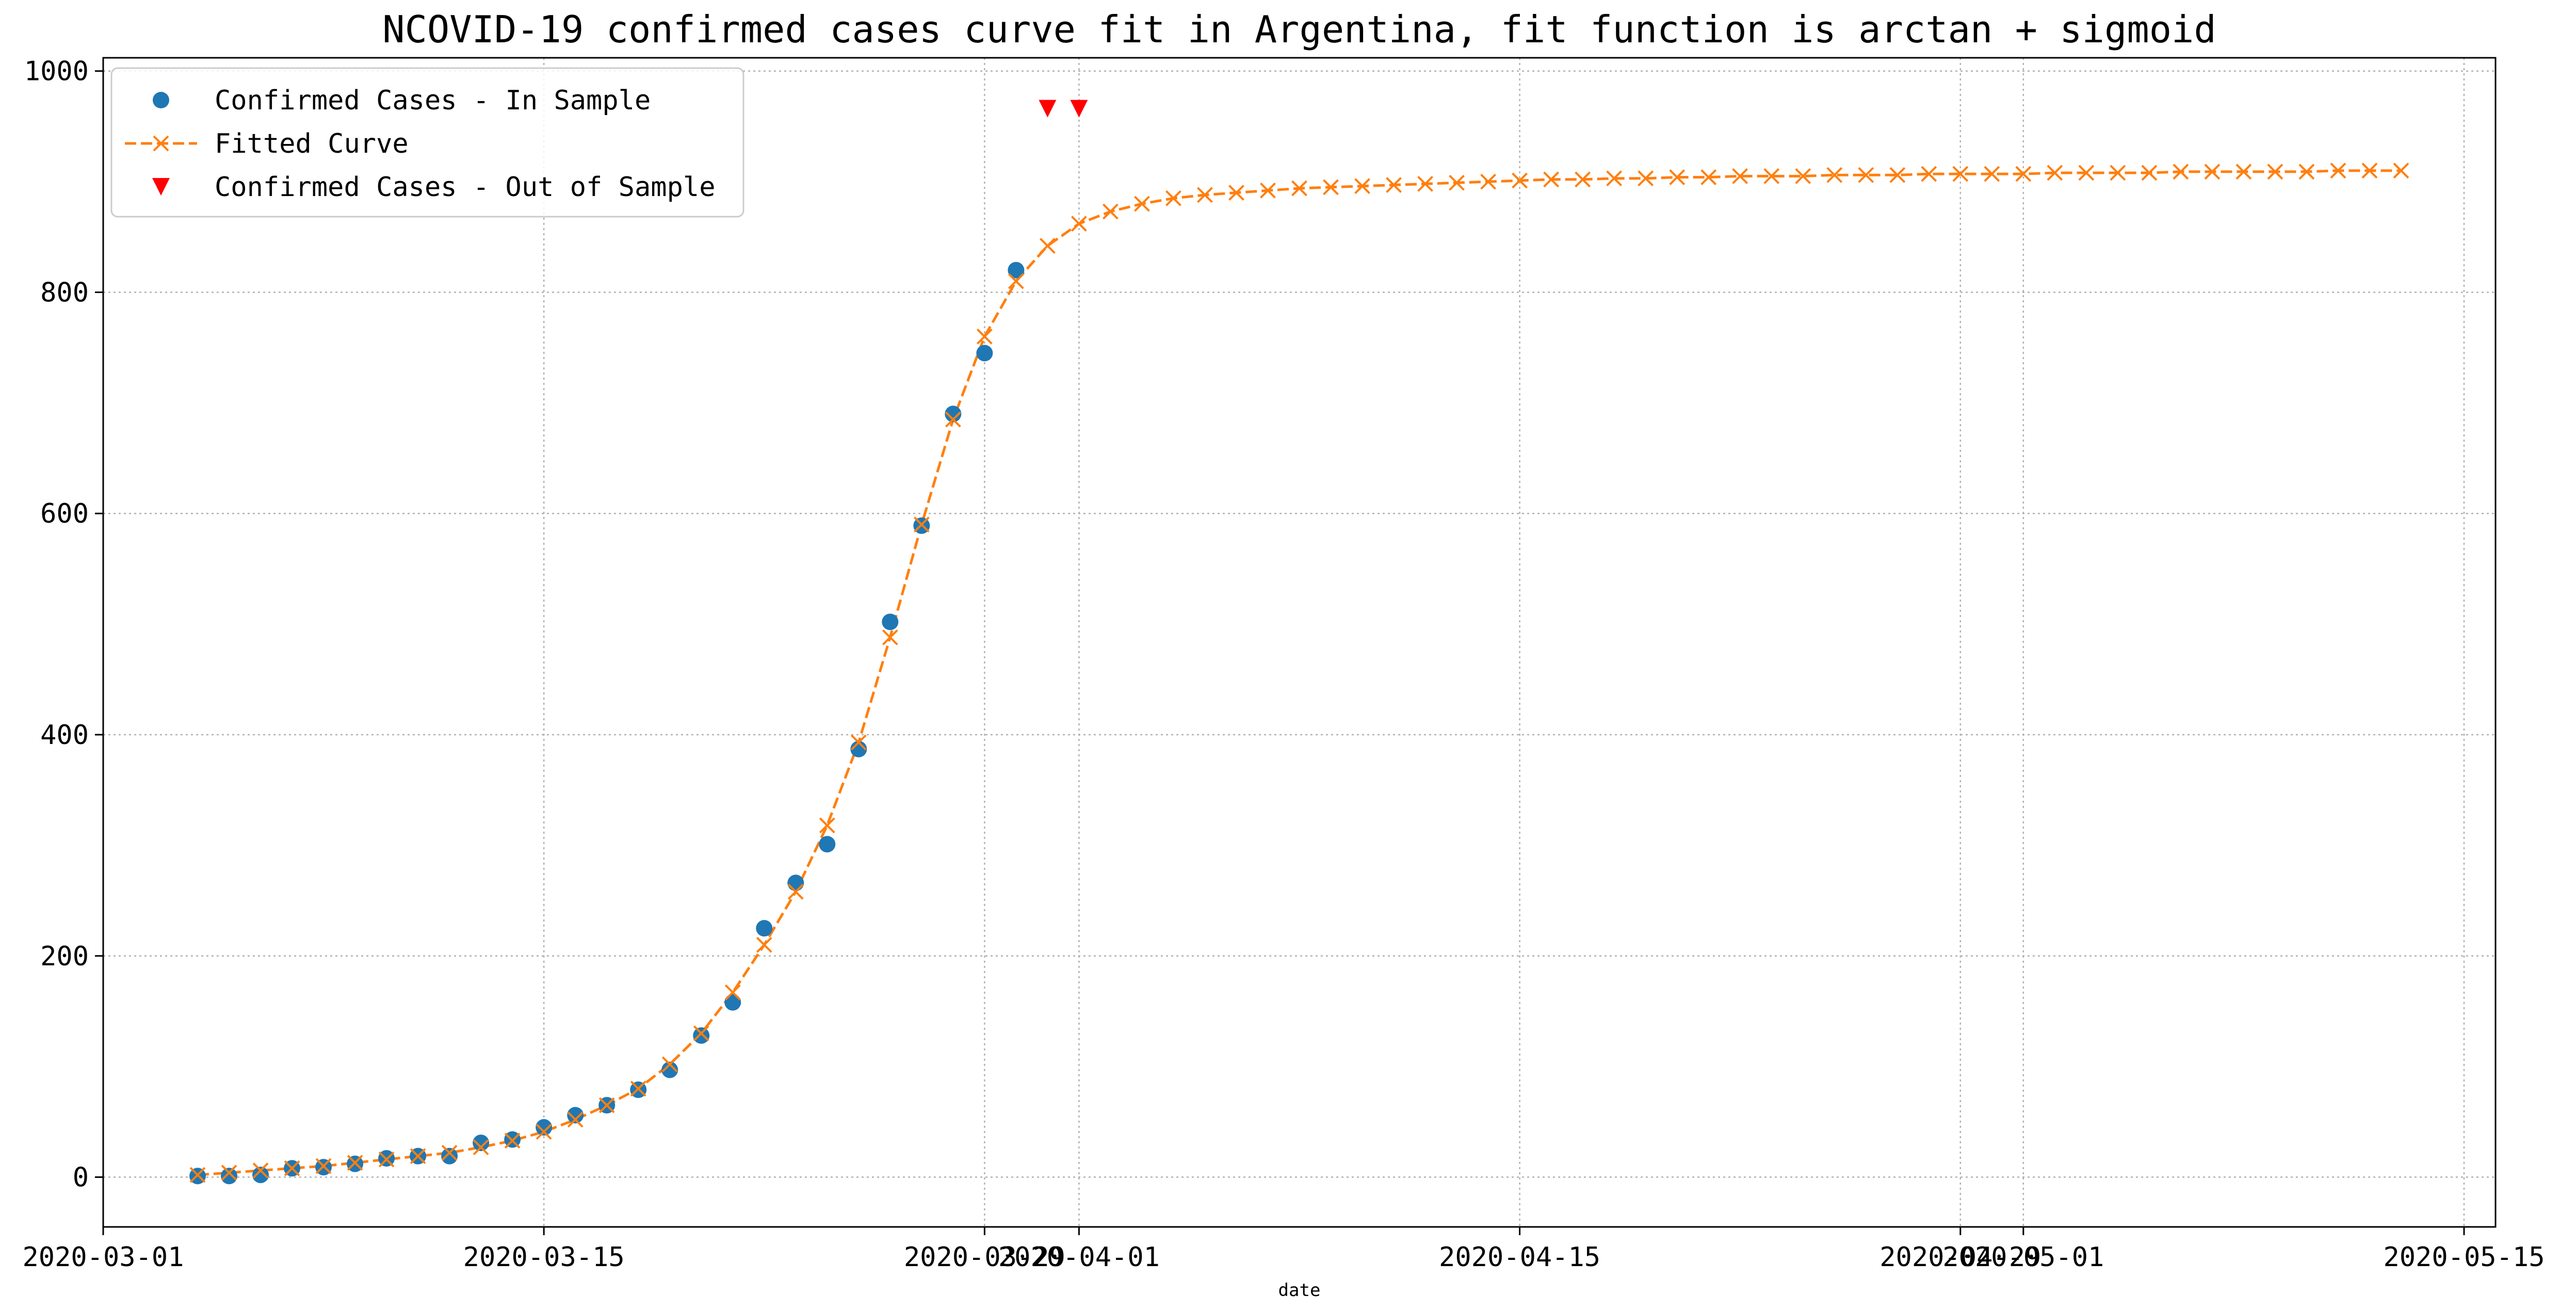 The height and width of the screenshot is (1311, 2576). Describe the element at coordinates (64, 956) in the screenshot. I see `y-tick-label: 200` at that location.